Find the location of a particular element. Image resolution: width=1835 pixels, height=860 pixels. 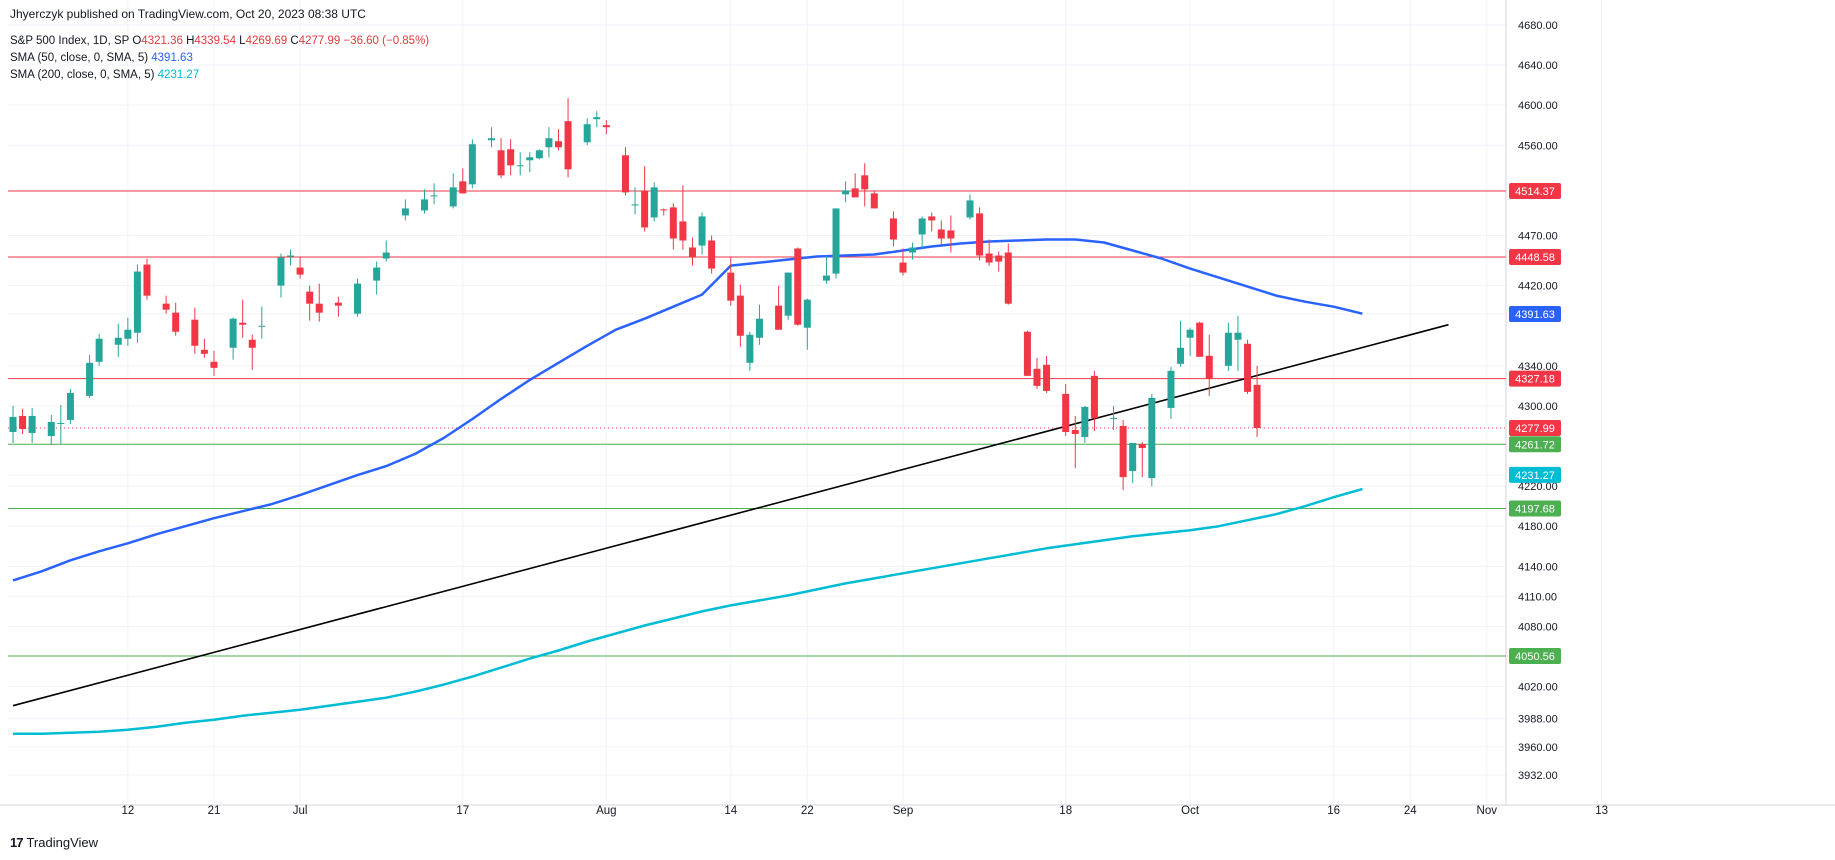

price-tick: 4640.00 is located at coordinates (1538, 66).